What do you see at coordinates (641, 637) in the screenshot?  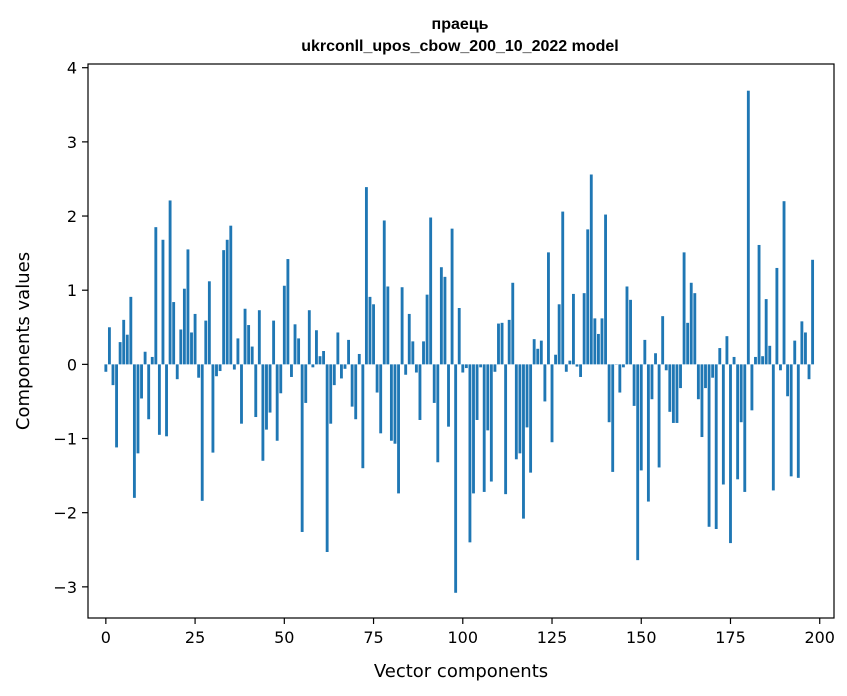 I see `x-tick-label: 150` at bounding box center [641, 637].